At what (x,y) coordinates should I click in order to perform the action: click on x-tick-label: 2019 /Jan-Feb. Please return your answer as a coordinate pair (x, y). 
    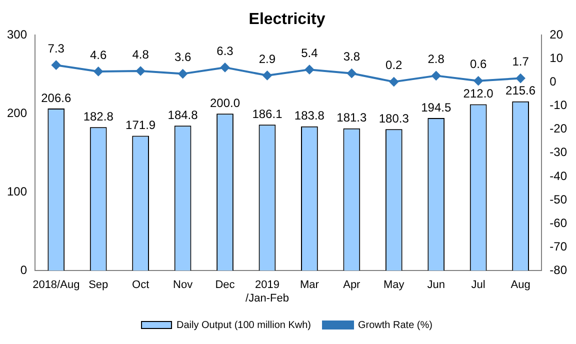
    Looking at the image, I should click on (267, 291).